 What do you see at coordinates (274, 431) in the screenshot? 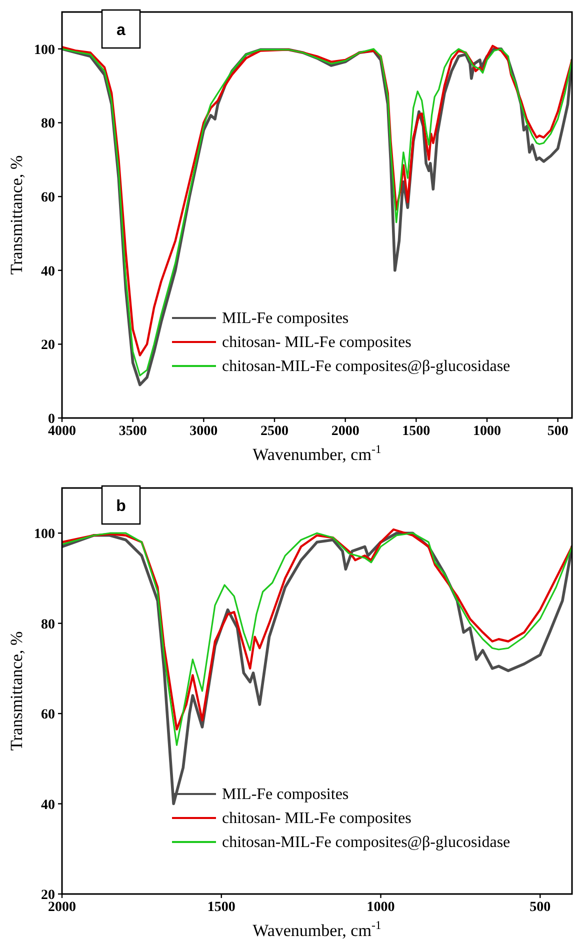
I see `x-tick-label: 2500` at bounding box center [274, 431].